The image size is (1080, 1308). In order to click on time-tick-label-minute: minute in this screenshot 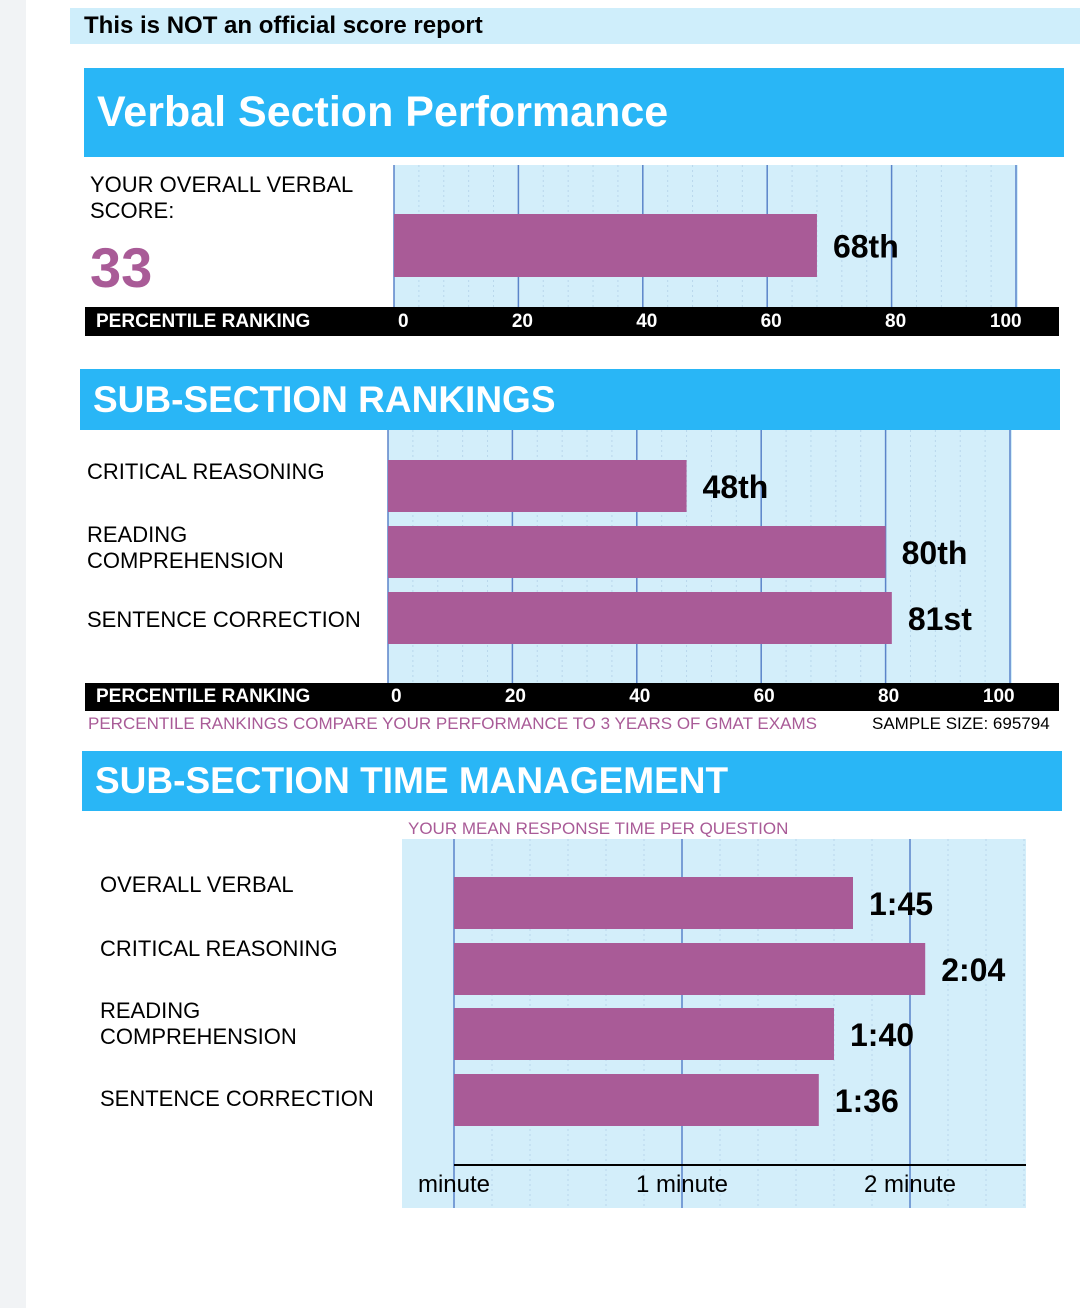, I will do `click(454, 1184)`.